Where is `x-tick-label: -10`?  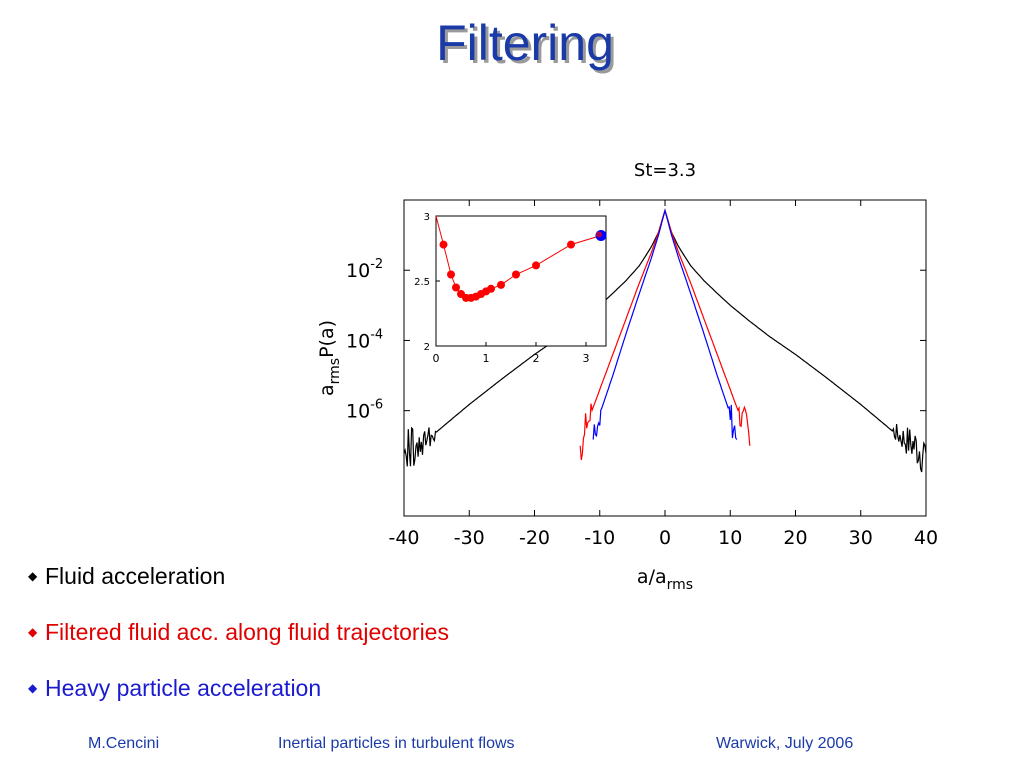 x-tick-label: -10 is located at coordinates (599, 538).